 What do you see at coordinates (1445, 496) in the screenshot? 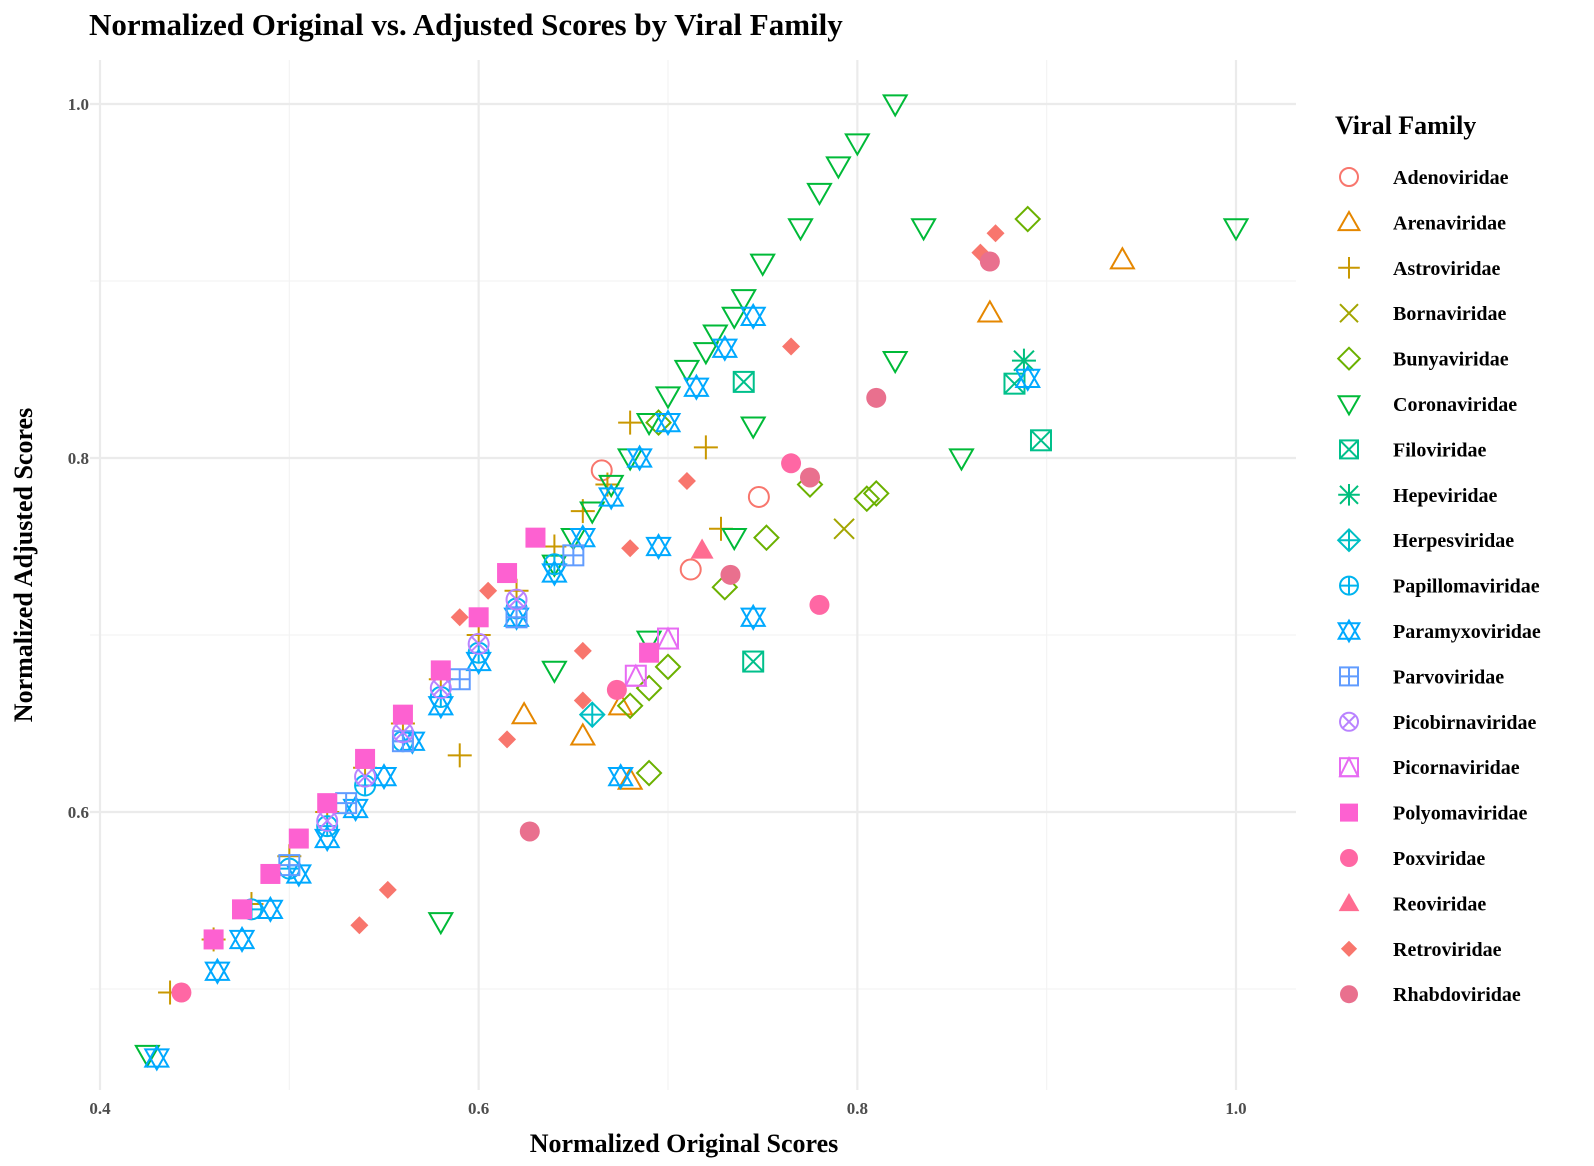
I see `legend-label: Hepeviridae` at bounding box center [1445, 496].